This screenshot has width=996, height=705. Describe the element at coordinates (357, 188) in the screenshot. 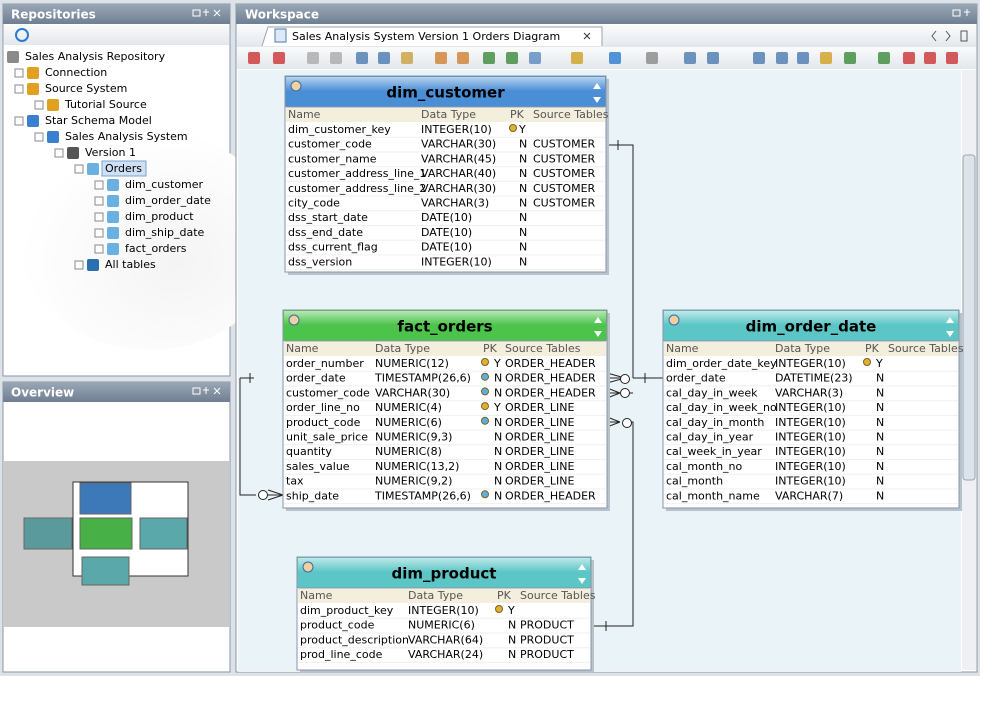

I see `column-name: customer_address_line_2` at that location.